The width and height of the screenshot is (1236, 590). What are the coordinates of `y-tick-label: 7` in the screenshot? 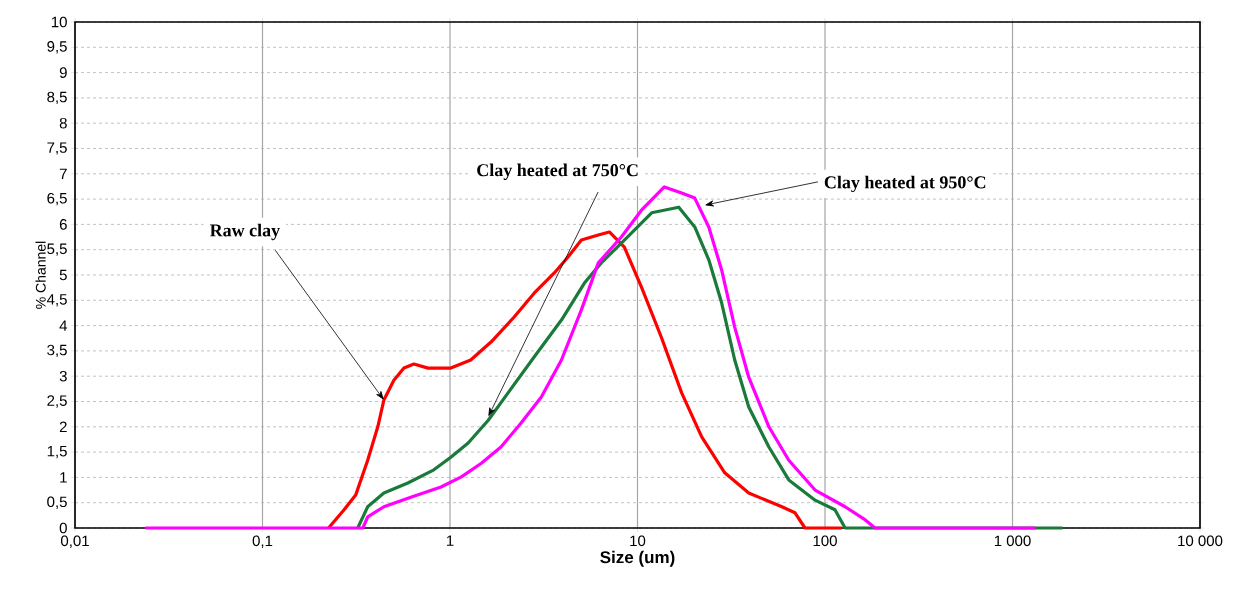 It's located at (63, 173).